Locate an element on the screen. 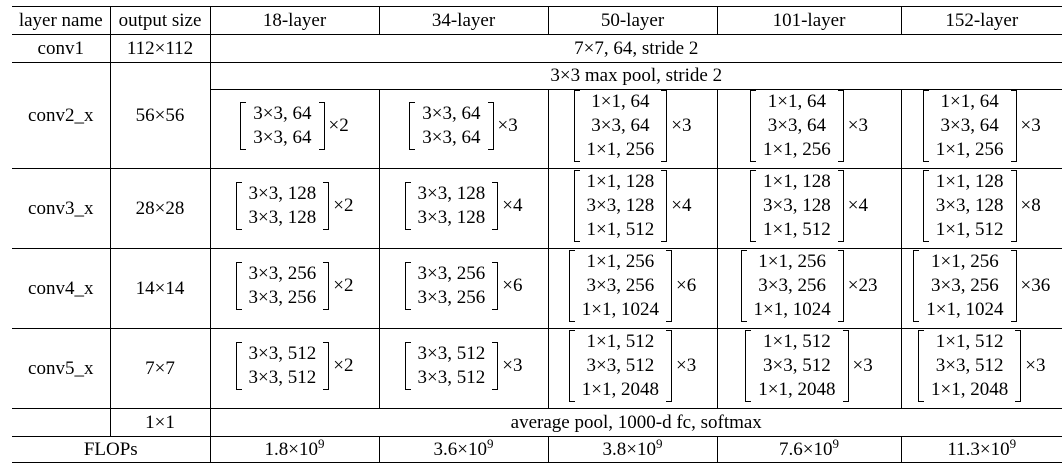 This screenshot has width=1062, height=463. bracketed-block: 1×1, 256 3×3, 256 1×1, 1024 ×23 is located at coordinates (809, 285).